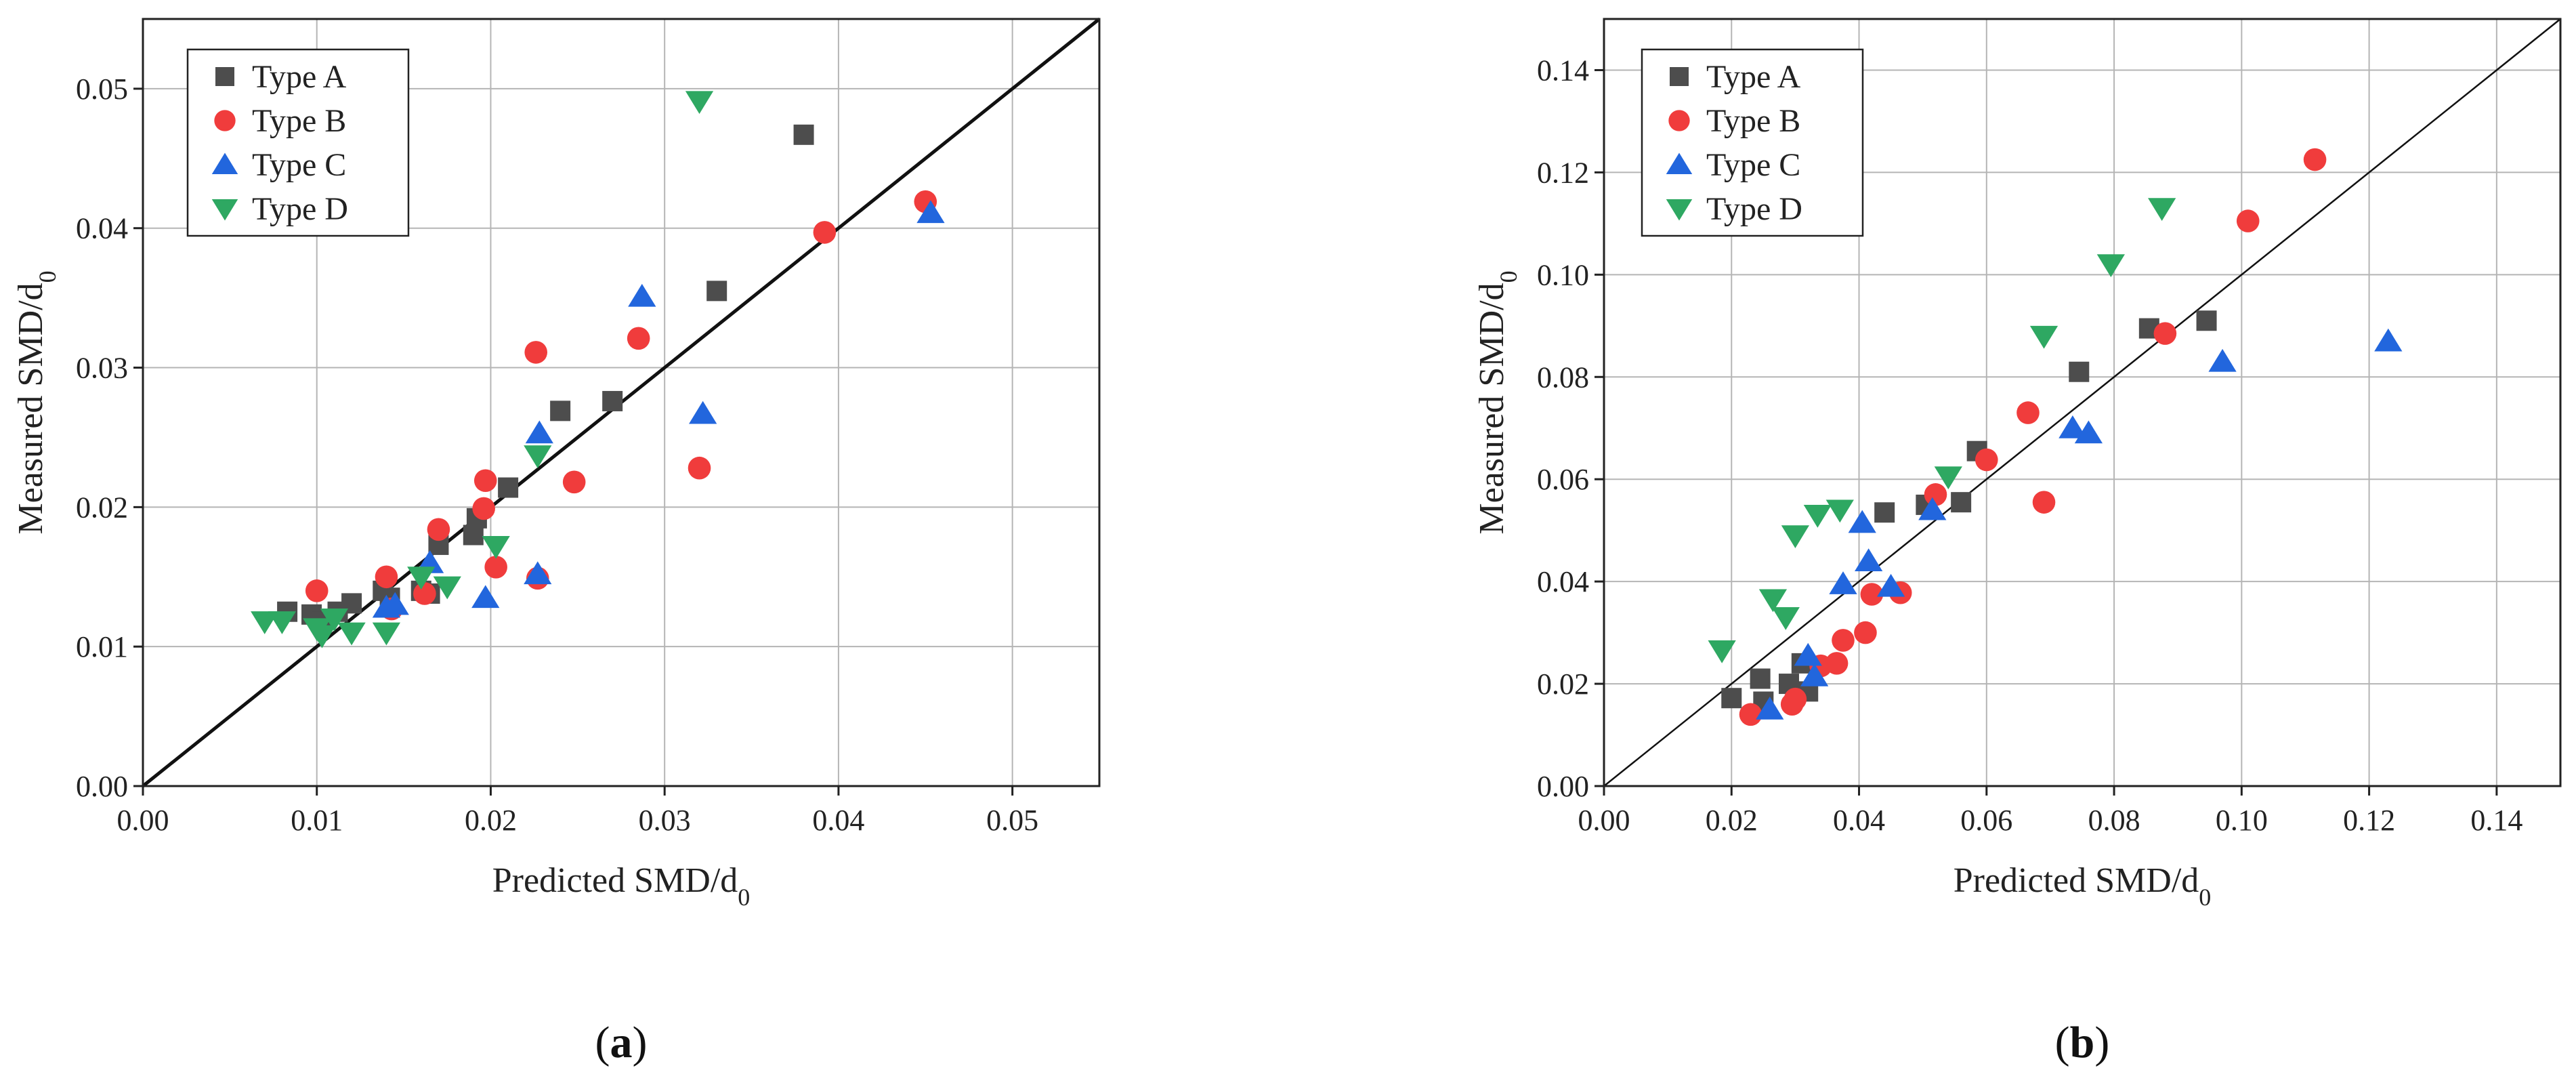  I want to click on legend-label: Type C, so click(1753, 165).